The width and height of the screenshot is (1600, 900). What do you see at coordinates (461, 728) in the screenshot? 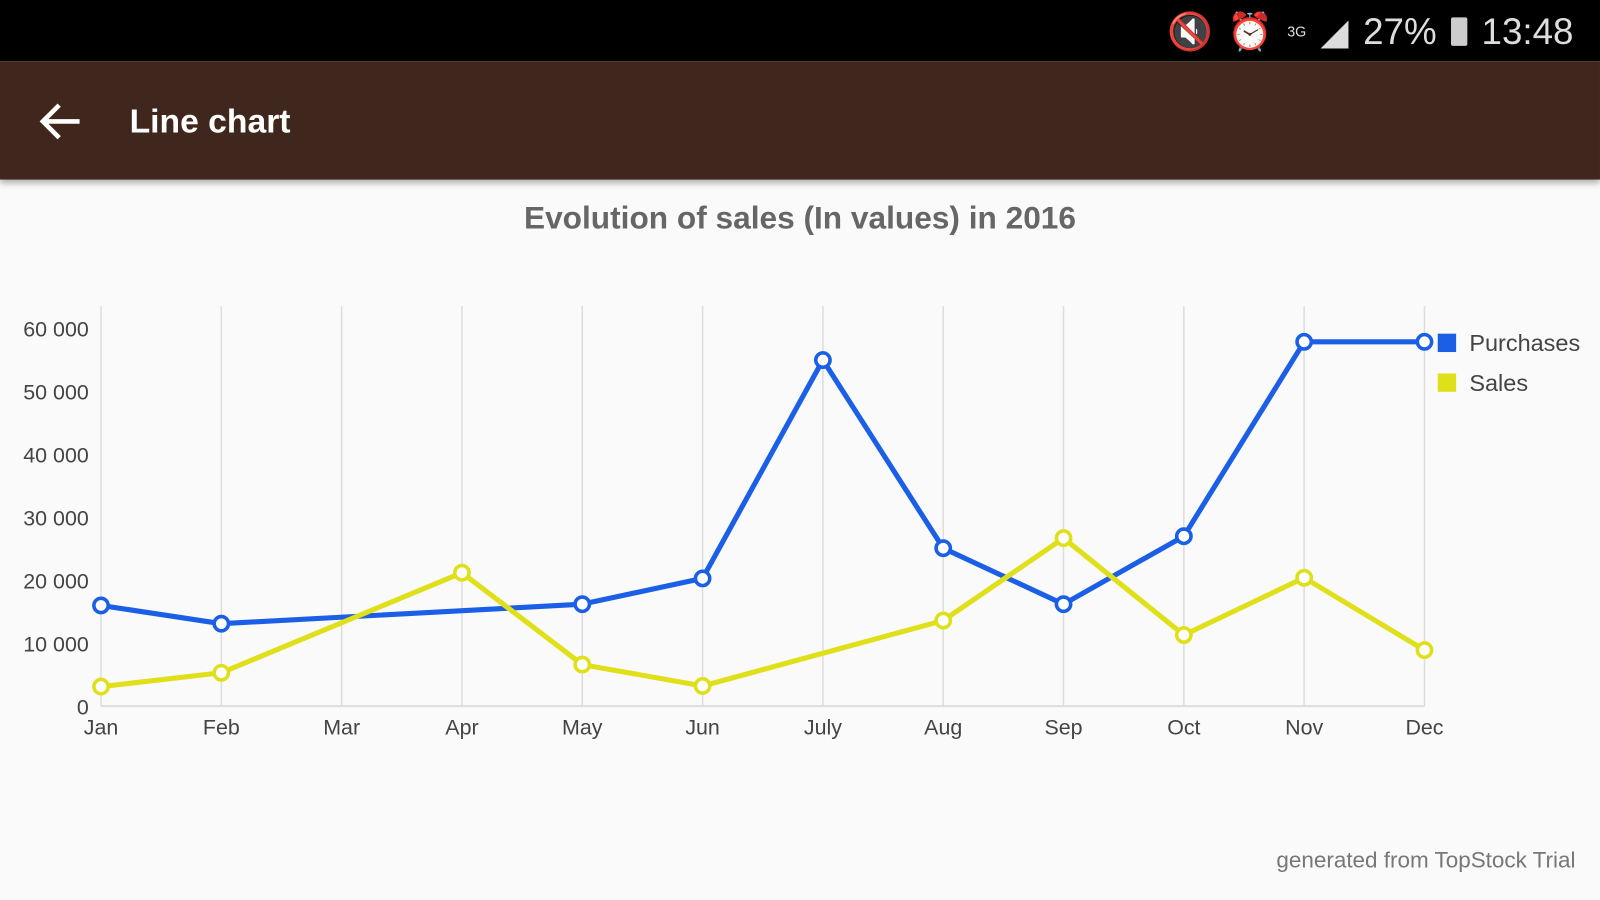
I see `x-tick-label: Apr` at bounding box center [461, 728].